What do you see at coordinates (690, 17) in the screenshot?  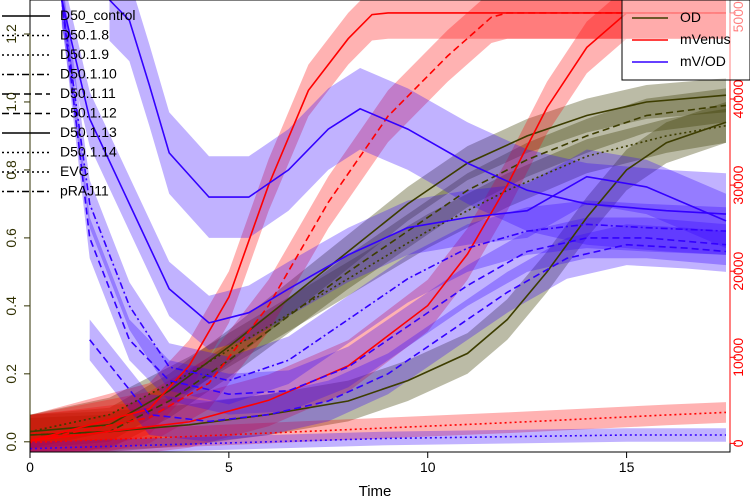 I see `axis-legend-label-0: OD` at bounding box center [690, 17].